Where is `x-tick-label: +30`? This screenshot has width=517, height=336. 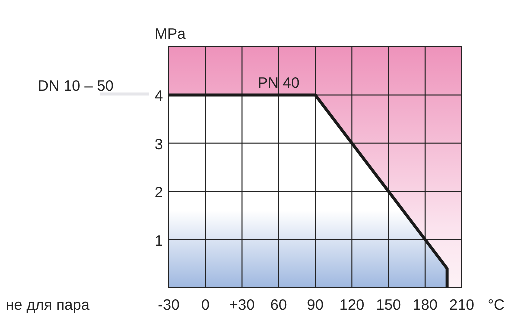 x-tick-label: +30 is located at coordinates (242, 305).